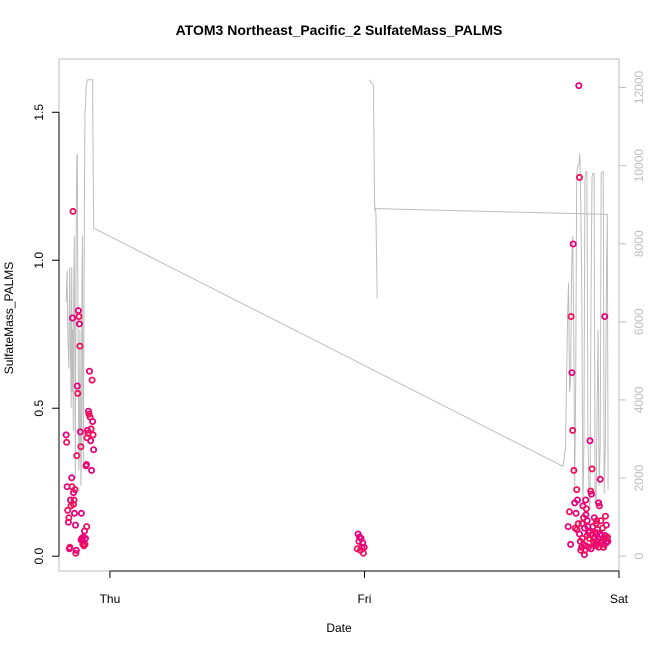 The width and height of the screenshot is (650, 650). Describe the element at coordinates (639, 166) in the screenshot. I see `right-tick-label: 10000` at that location.